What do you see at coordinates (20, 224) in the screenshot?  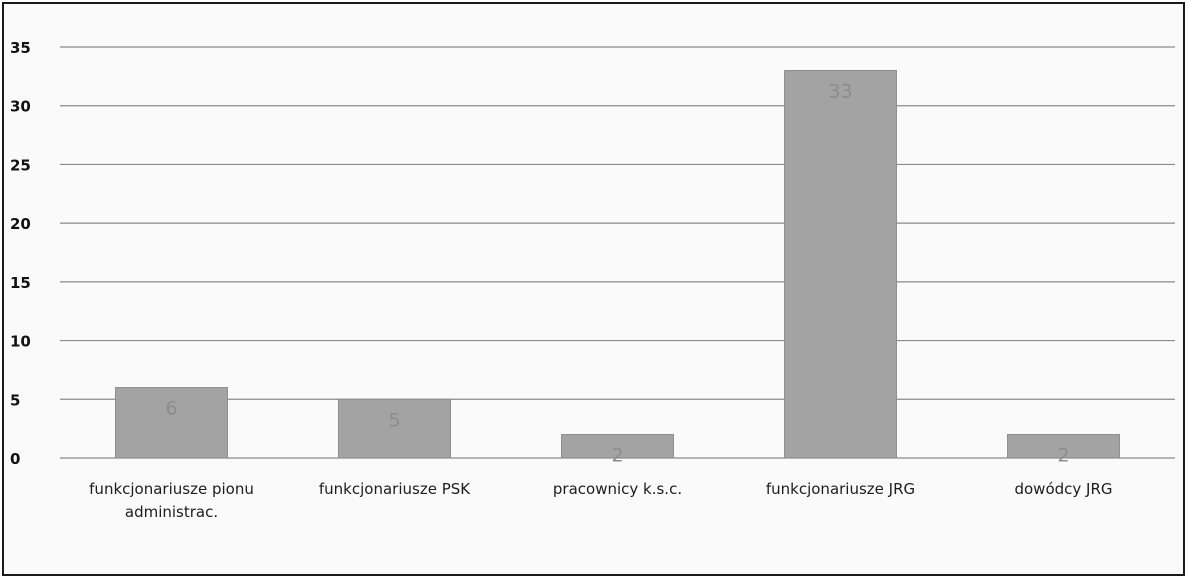 I see `y-tick-label: 20` at bounding box center [20, 224].